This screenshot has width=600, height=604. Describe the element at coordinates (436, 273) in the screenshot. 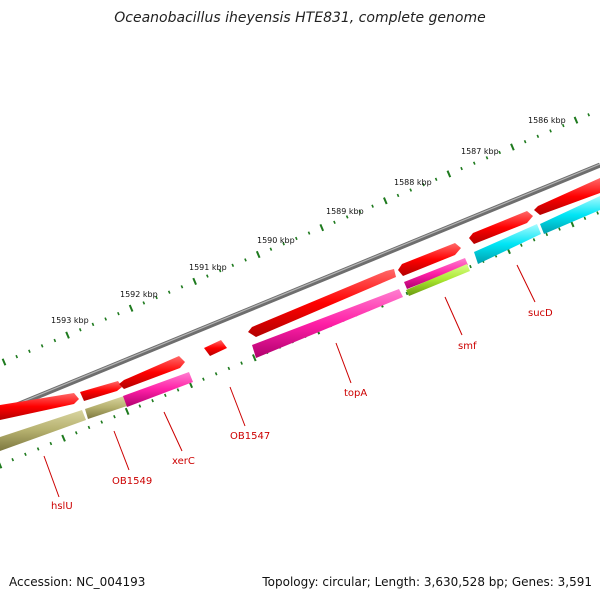

I see `gene-bar-smf-top` at that location.